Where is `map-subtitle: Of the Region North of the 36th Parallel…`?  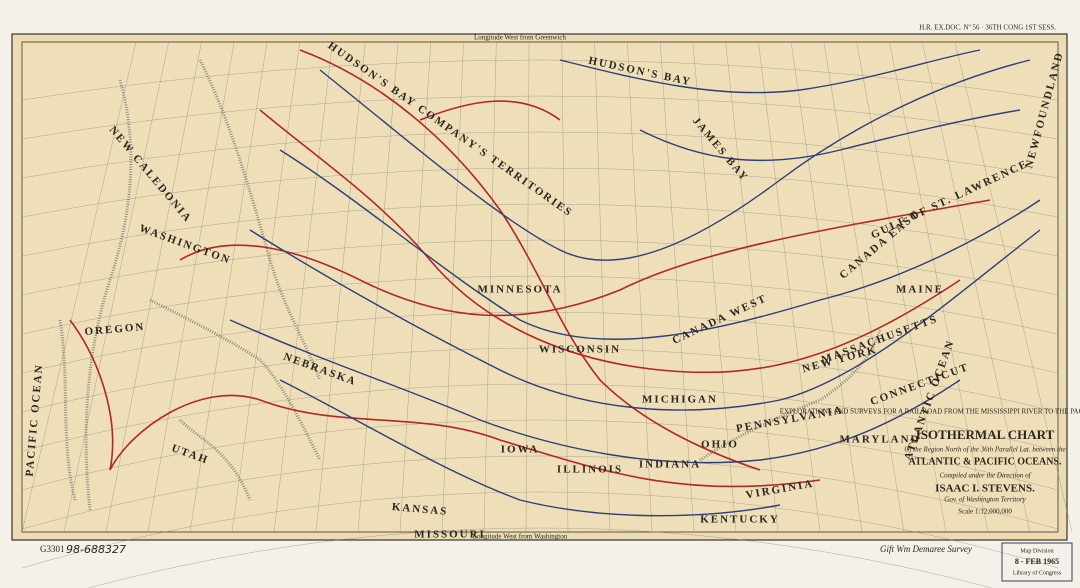 map-subtitle: Of the Region North of the 36th Parallel… is located at coordinates (984, 450).